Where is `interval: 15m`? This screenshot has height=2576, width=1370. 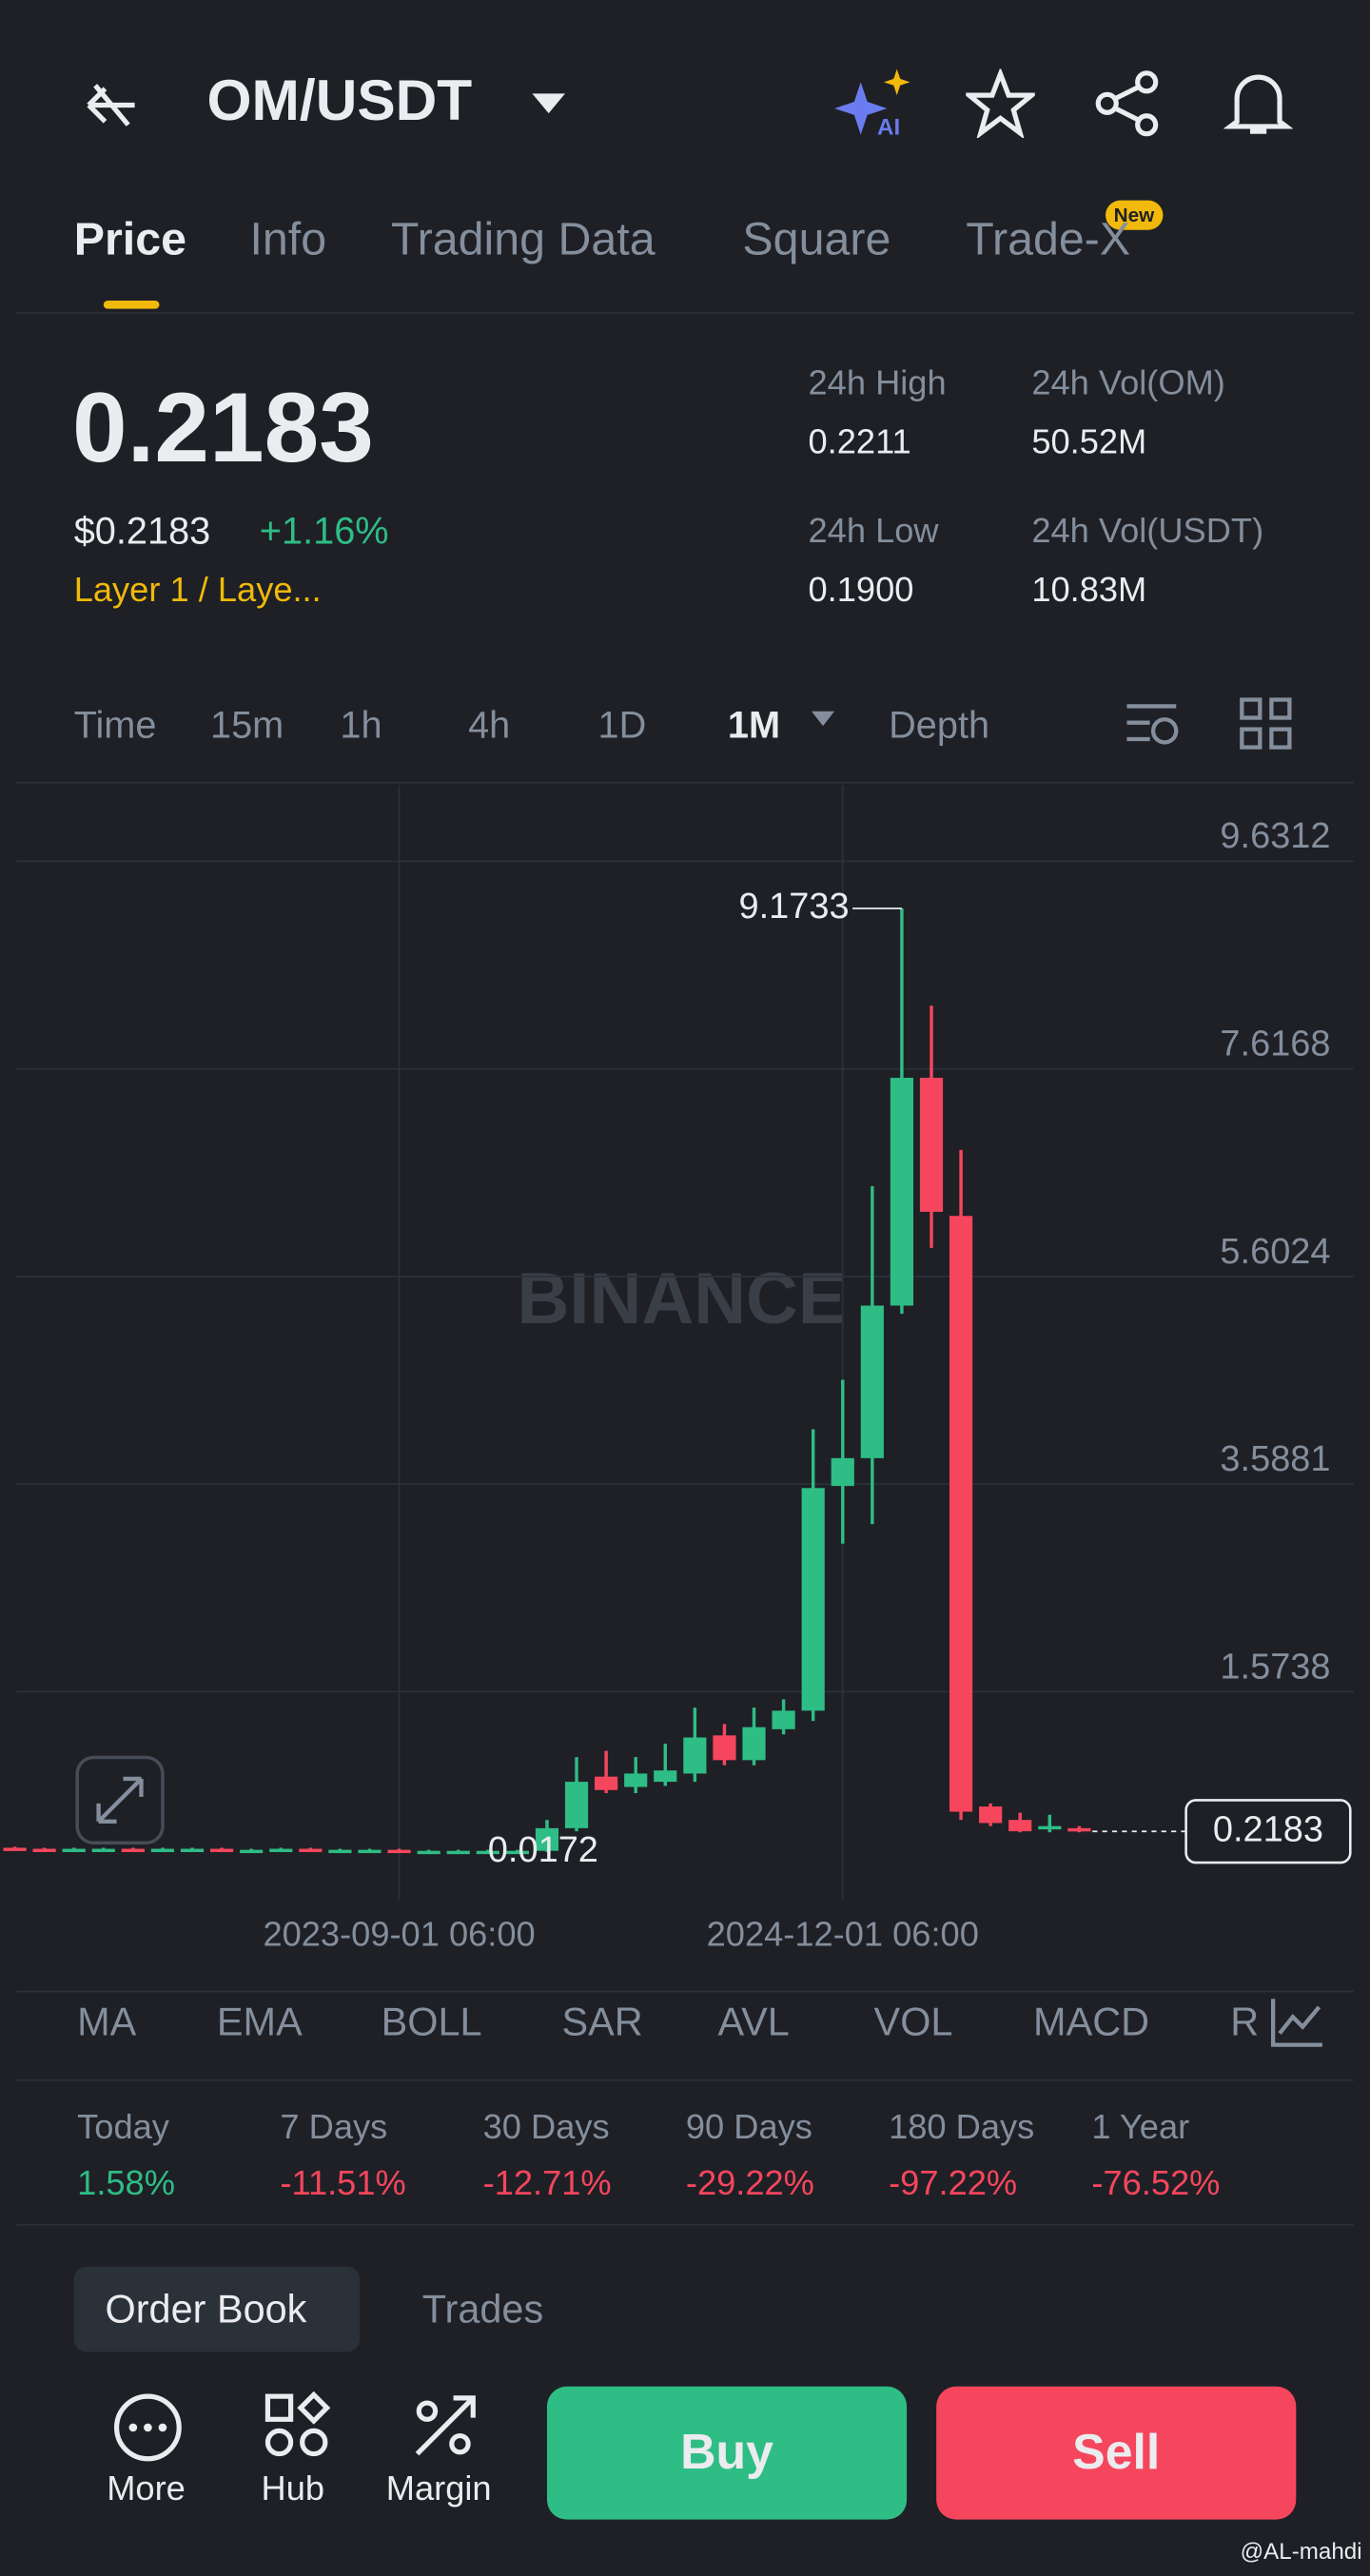 interval: 15m is located at coordinates (247, 724).